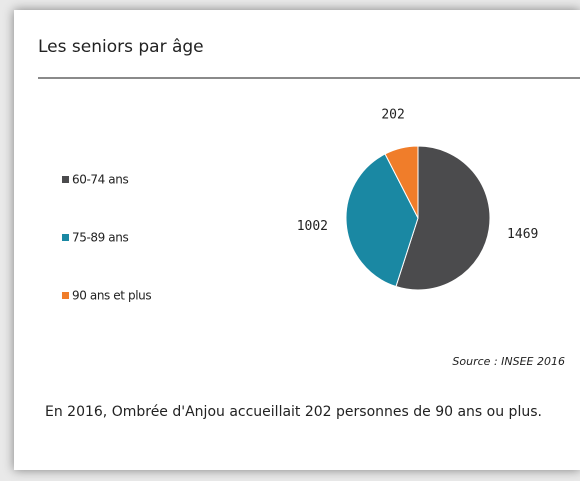  What do you see at coordinates (100, 238) in the screenshot?
I see `legend-label: 75-89 ans` at bounding box center [100, 238].